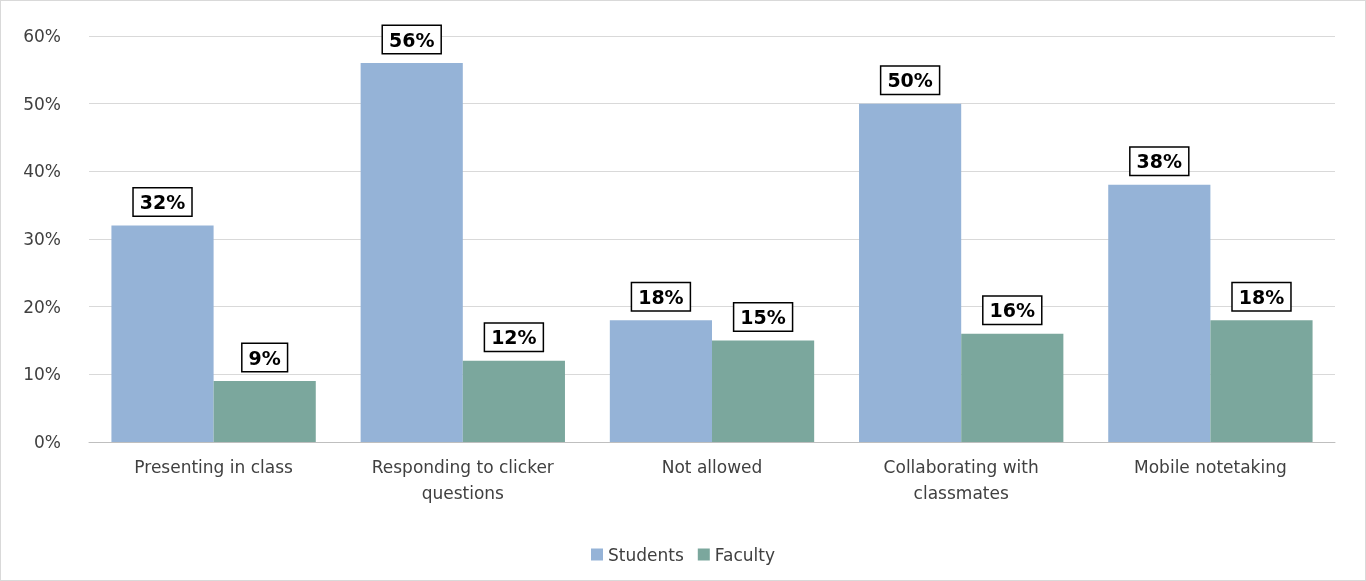  I want to click on y-tick-label: 0%, so click(47, 442).